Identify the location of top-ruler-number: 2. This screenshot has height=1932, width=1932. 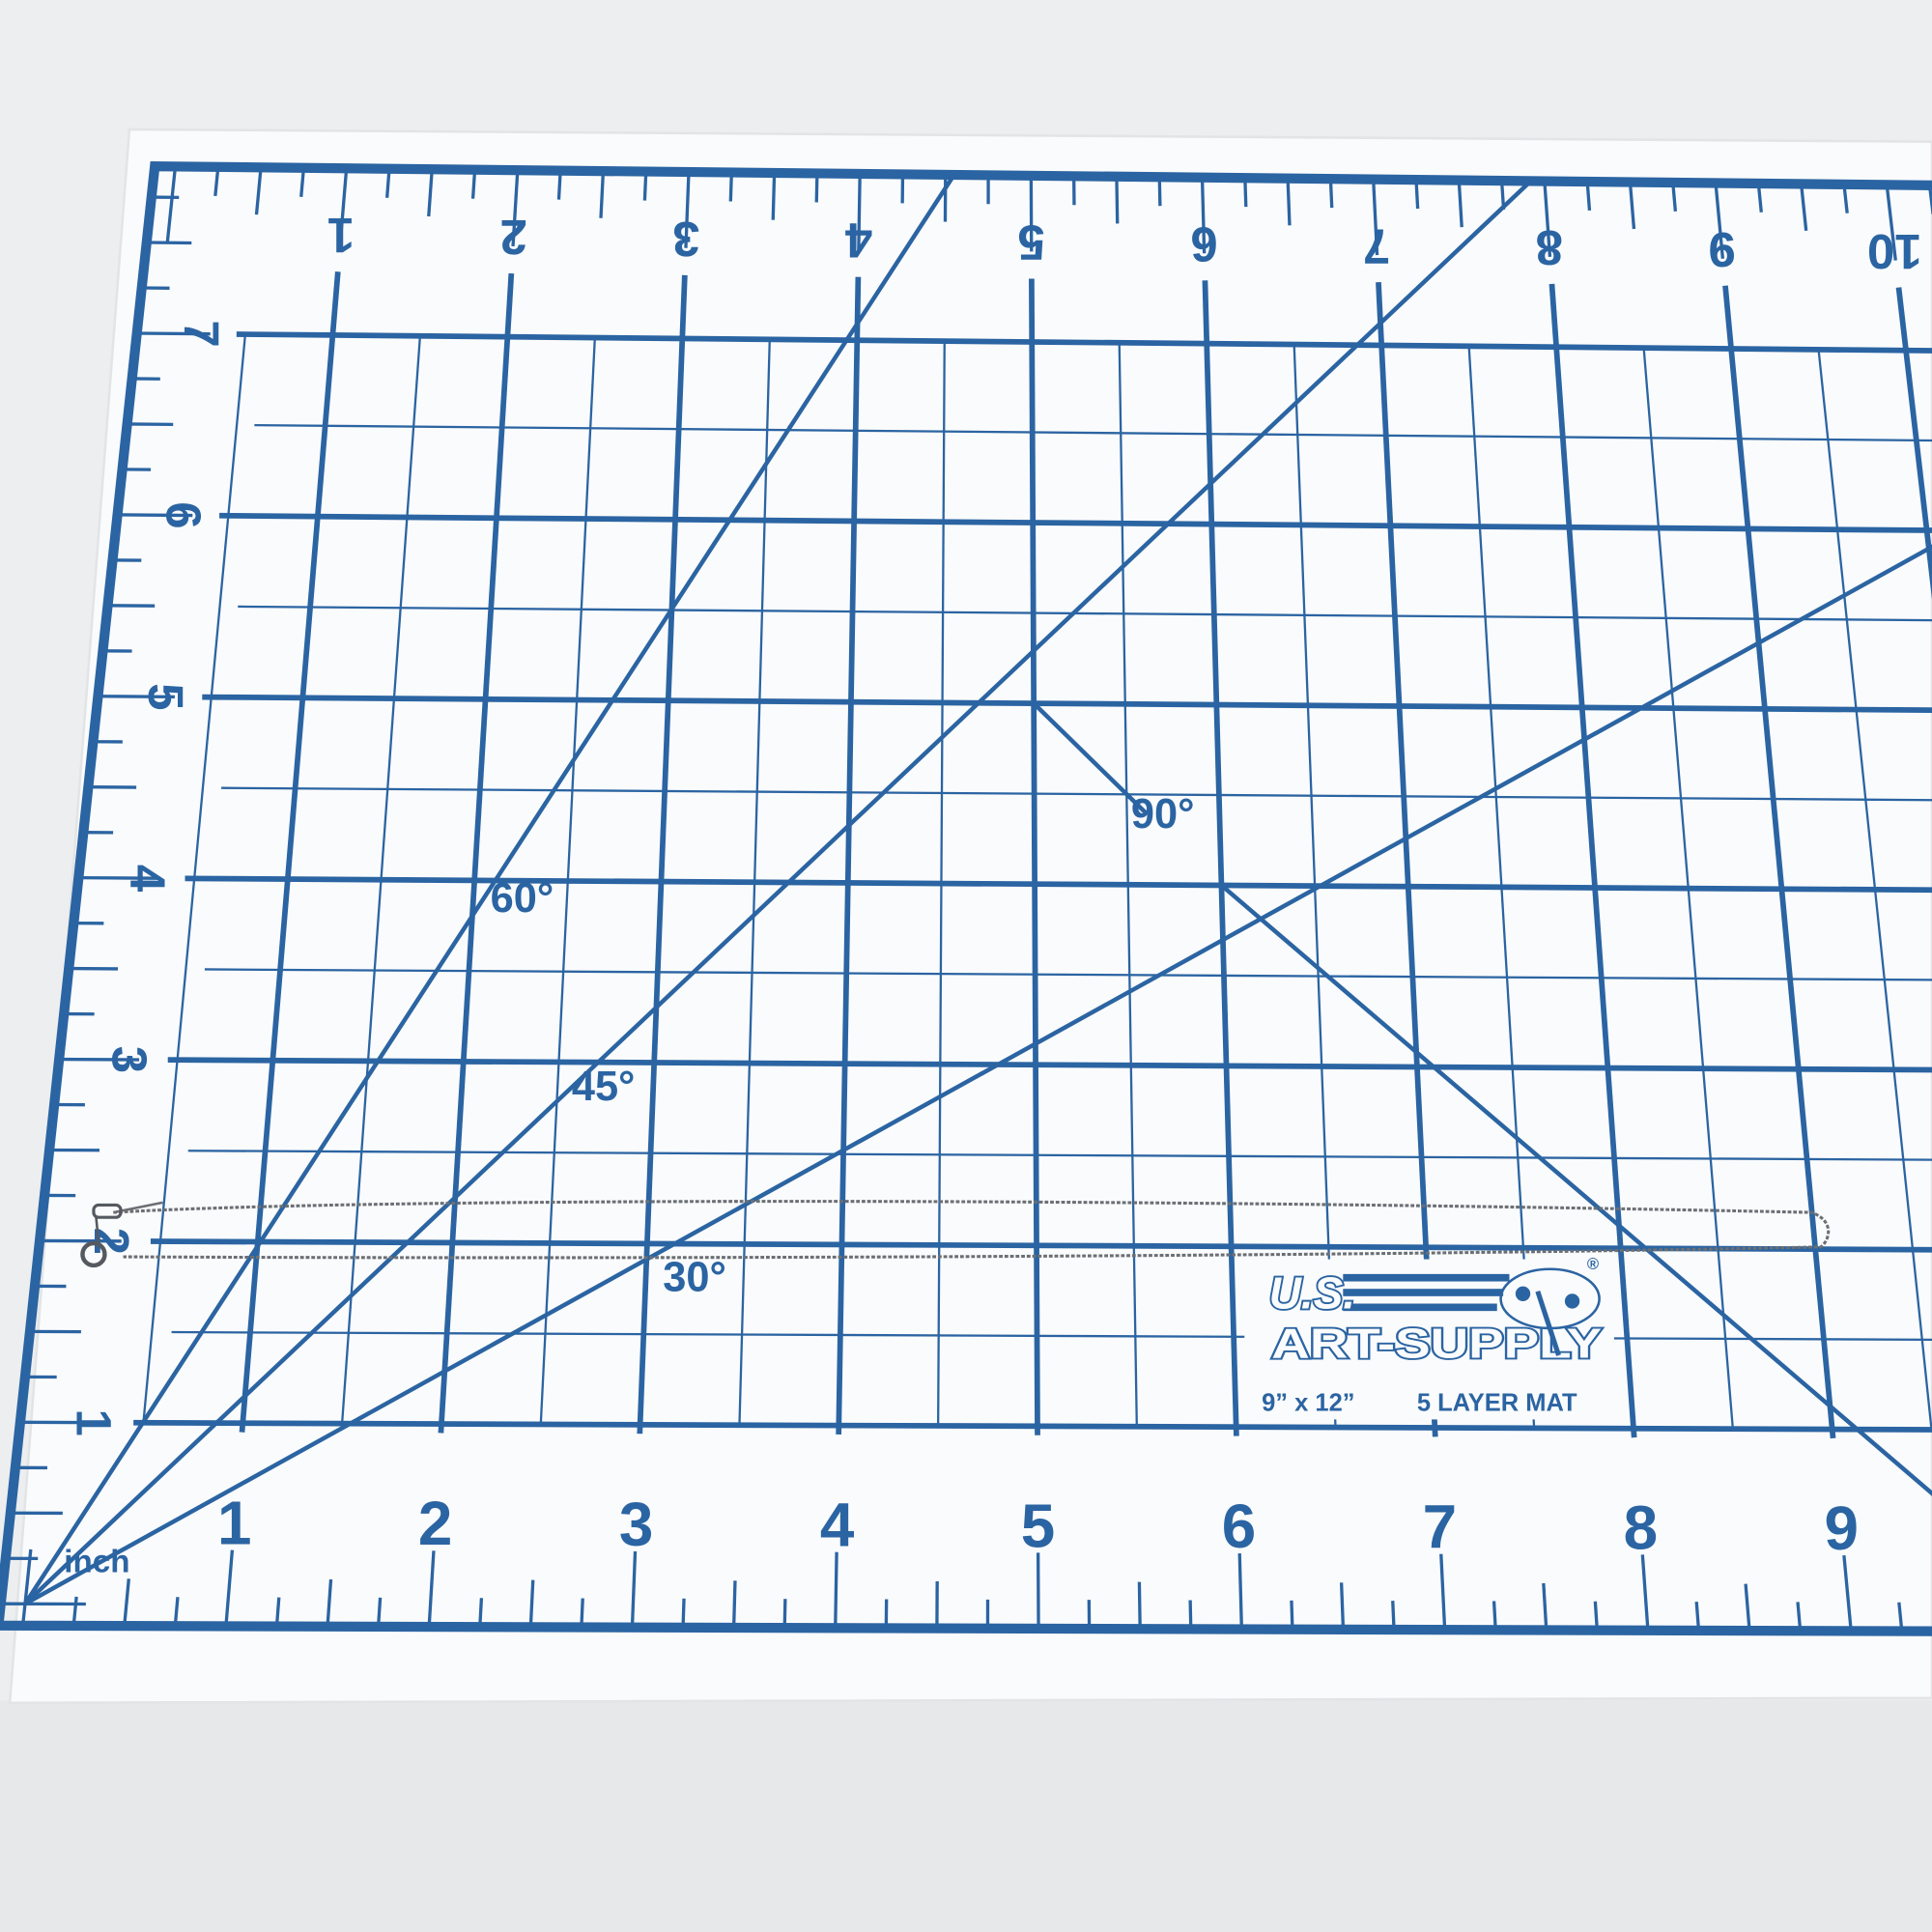
(512, 237).